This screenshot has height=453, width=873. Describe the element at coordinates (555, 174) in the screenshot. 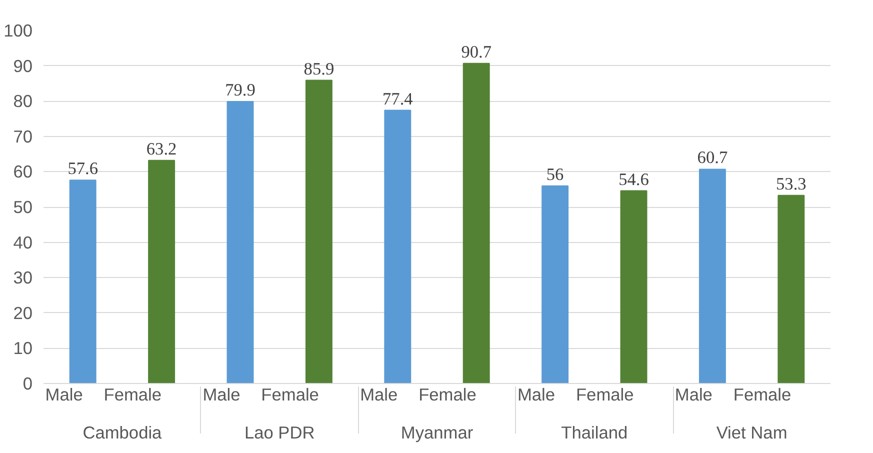

I see `data-label: 56` at that location.